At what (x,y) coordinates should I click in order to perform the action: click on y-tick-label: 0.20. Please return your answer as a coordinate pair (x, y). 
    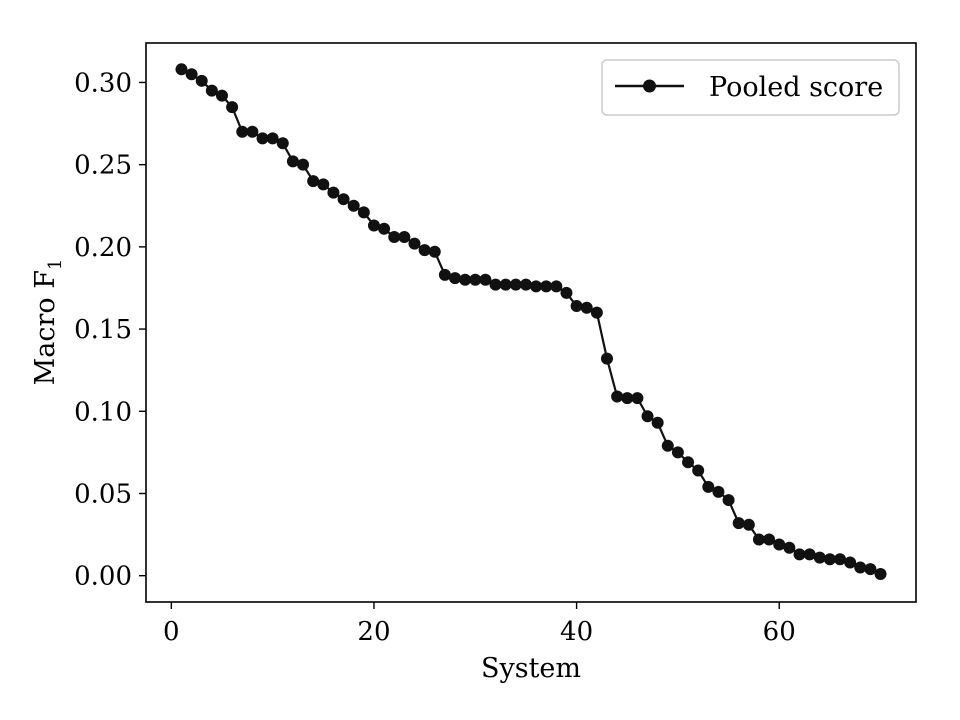
    Looking at the image, I should click on (103, 248).